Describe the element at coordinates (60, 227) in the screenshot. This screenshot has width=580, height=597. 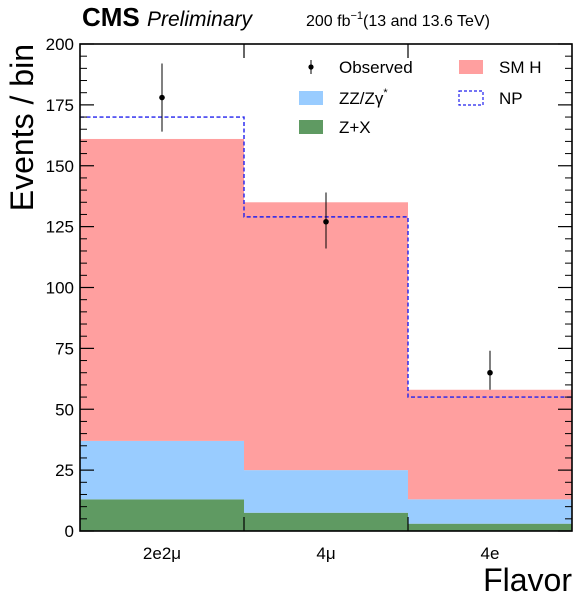
I see `y-tick-label: 125` at that location.